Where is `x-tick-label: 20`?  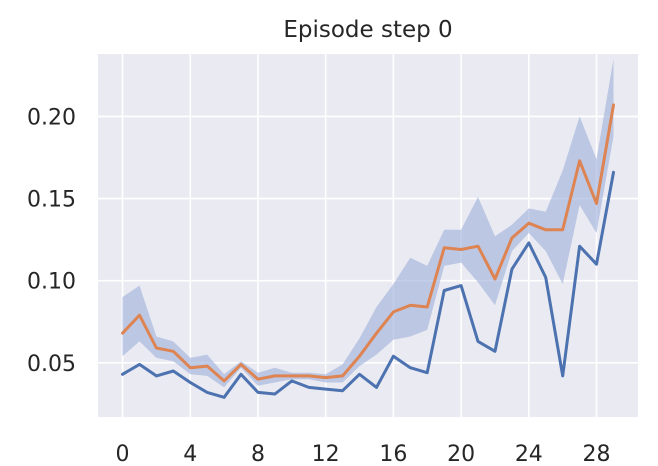
x-tick-label: 20 is located at coordinates (461, 454).